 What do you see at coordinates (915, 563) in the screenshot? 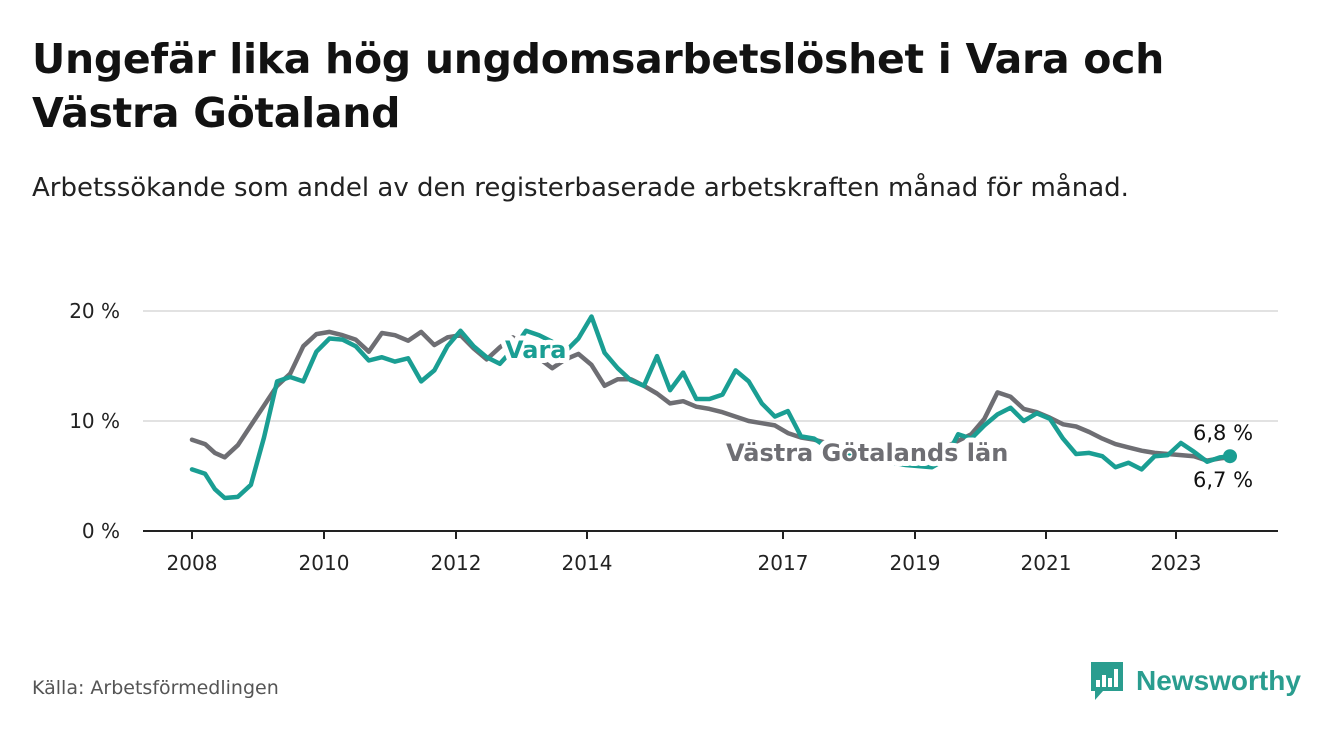
I see `x-tick-label: 2019` at bounding box center [915, 563].